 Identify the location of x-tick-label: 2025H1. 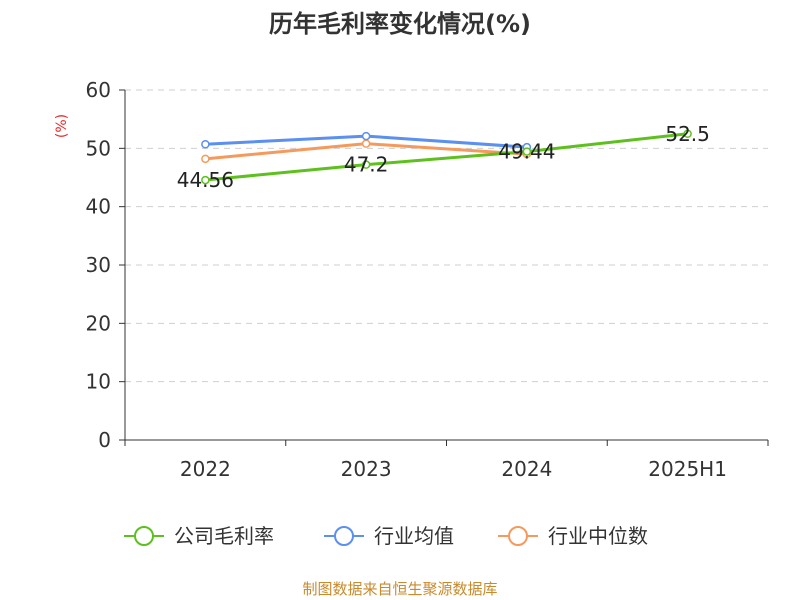
(687, 469).